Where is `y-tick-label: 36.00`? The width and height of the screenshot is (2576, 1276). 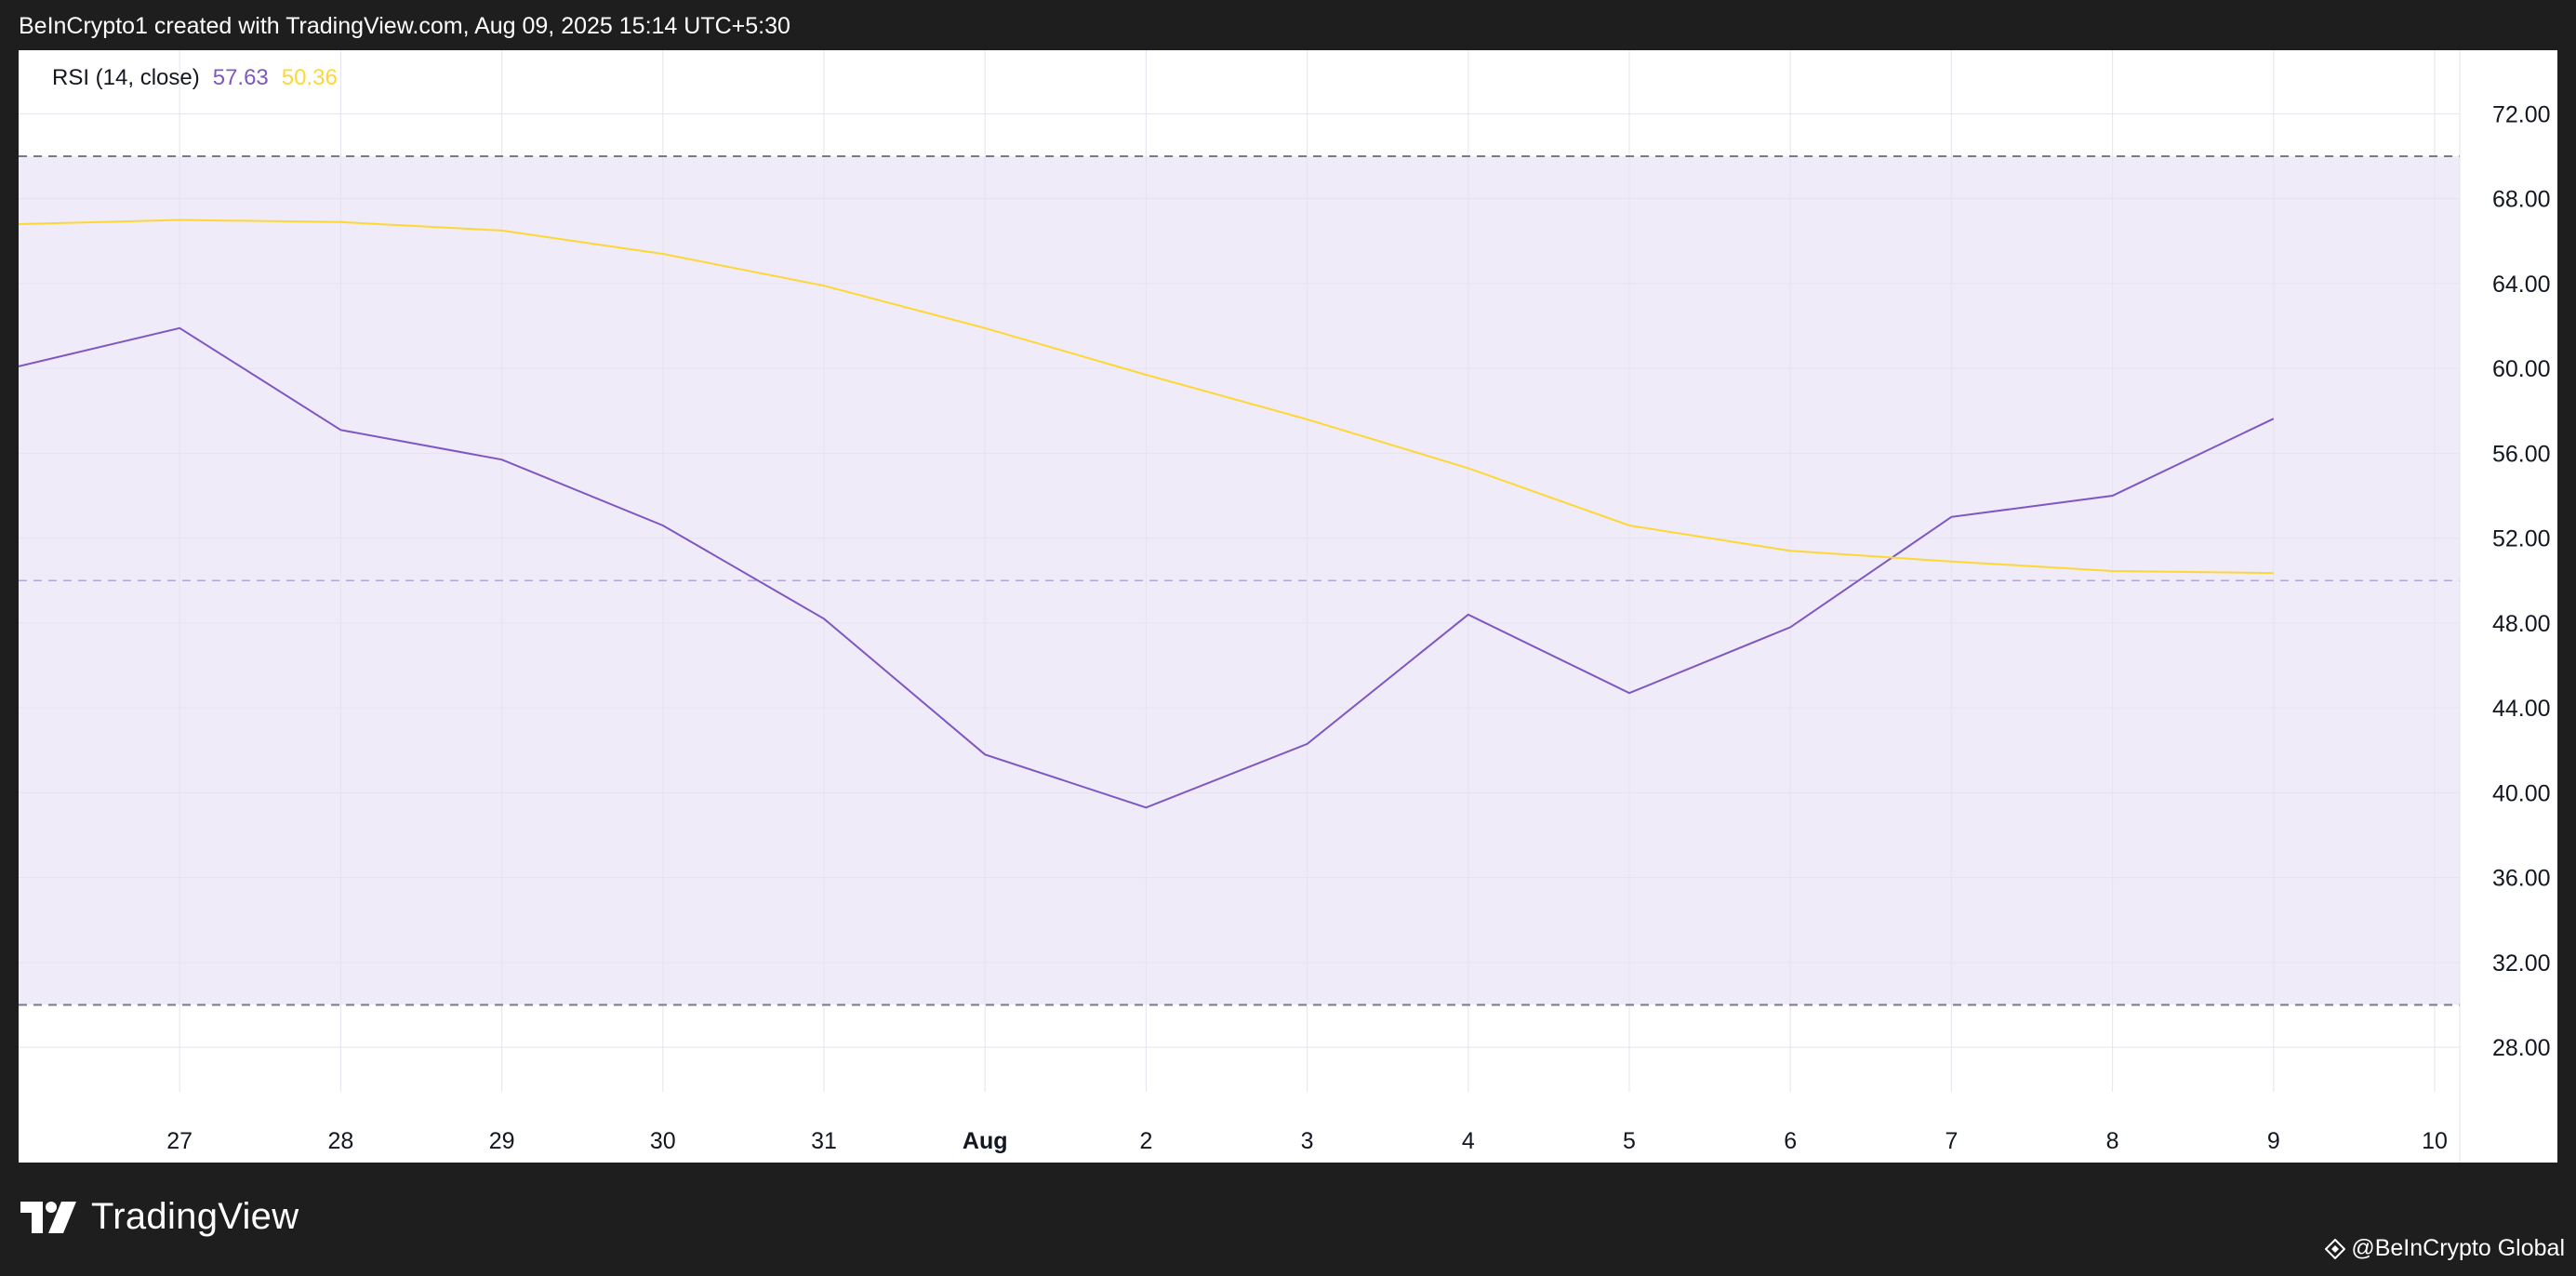 y-tick-label: 36.00 is located at coordinates (2521, 879).